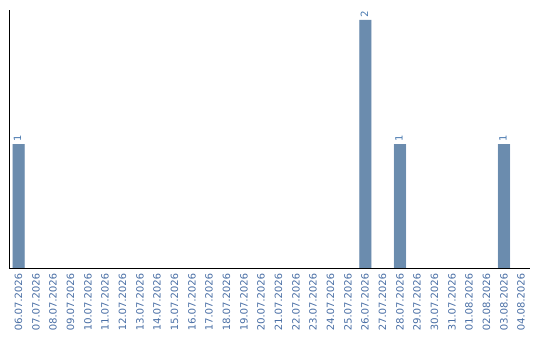 Image resolution: width=540 pixels, height=340 pixels. Describe the element at coordinates (452, 301) in the screenshot. I see `x-tick-label: 31.07.2026` at that location.